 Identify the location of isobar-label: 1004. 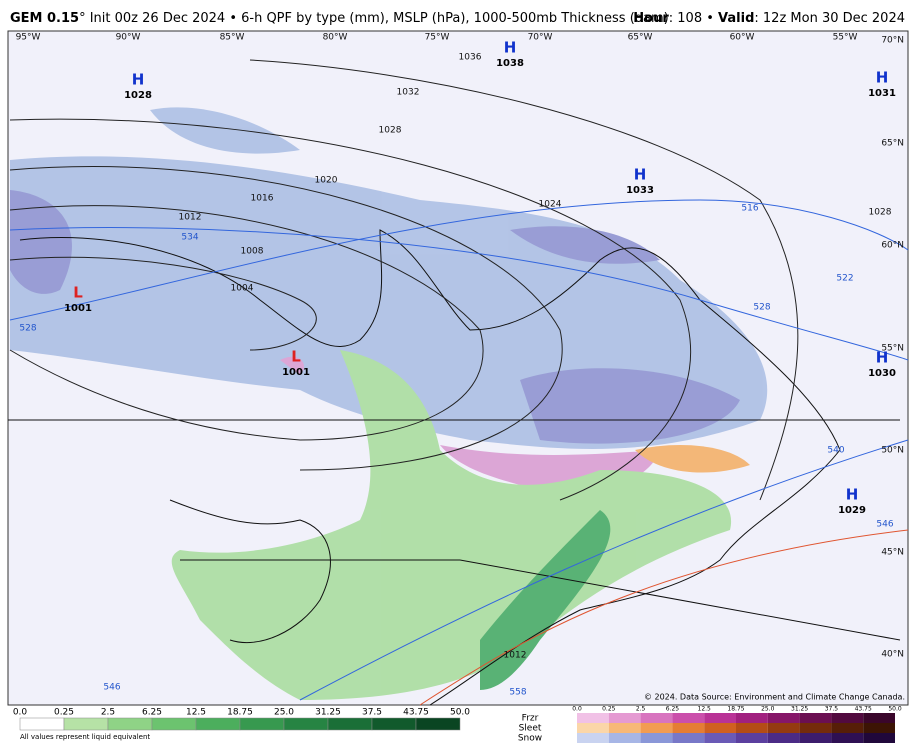
(242, 289).